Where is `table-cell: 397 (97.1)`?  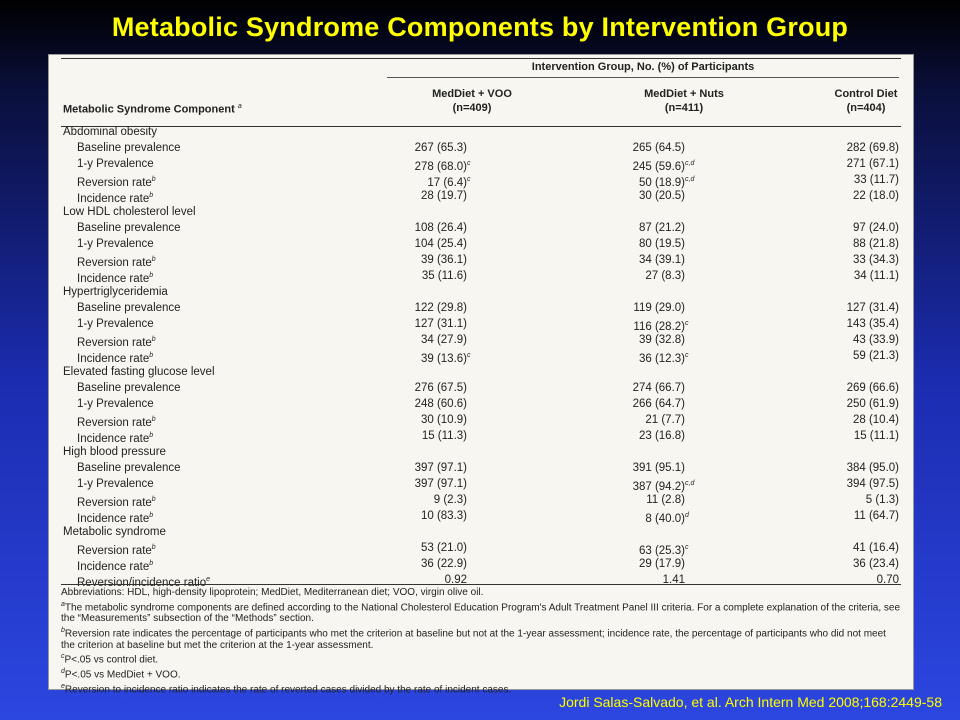
table-cell: 397 (97.1) is located at coordinates (432, 484).